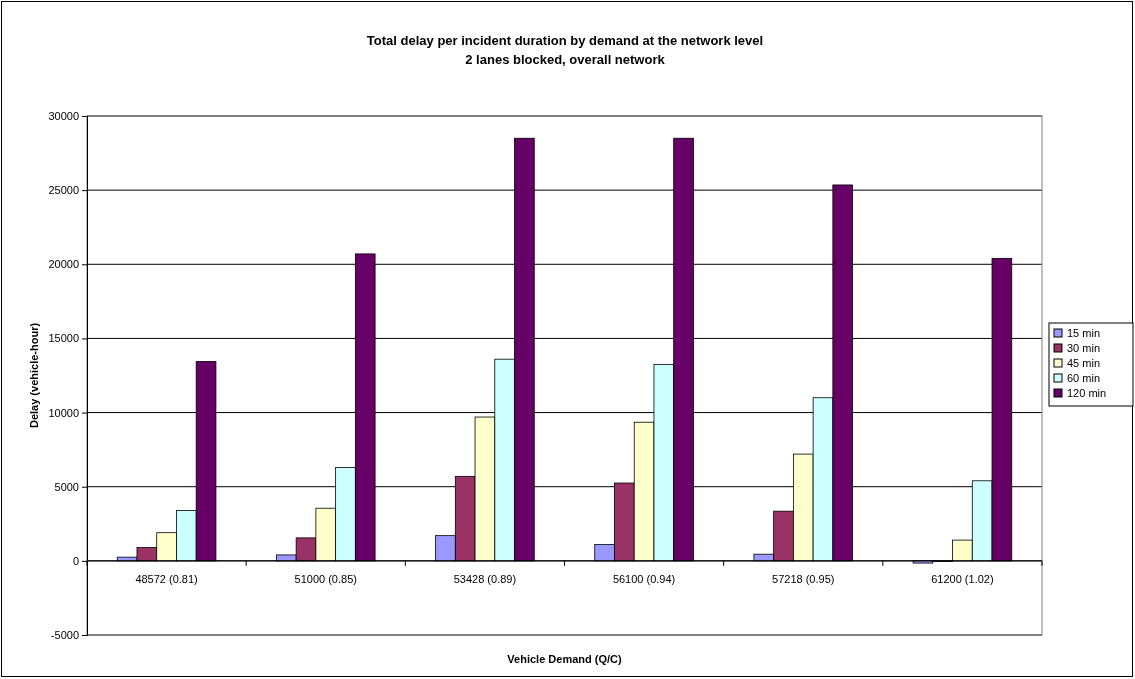 Image resolution: width=1135 pixels, height=679 pixels. I want to click on y-tick-label: 25000, so click(63, 190).